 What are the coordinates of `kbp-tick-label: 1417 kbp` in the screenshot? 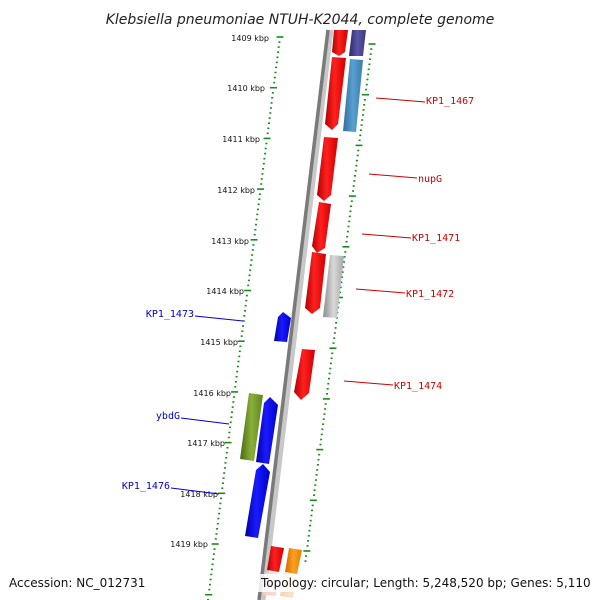 It's located at (206, 443).